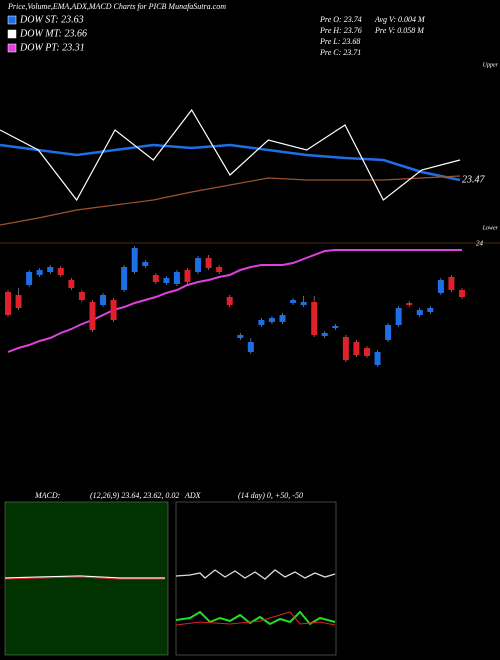 The width and height of the screenshot is (500, 660). What do you see at coordinates (399, 30) in the screenshot?
I see `info: Pre V: 0.058 M` at bounding box center [399, 30].